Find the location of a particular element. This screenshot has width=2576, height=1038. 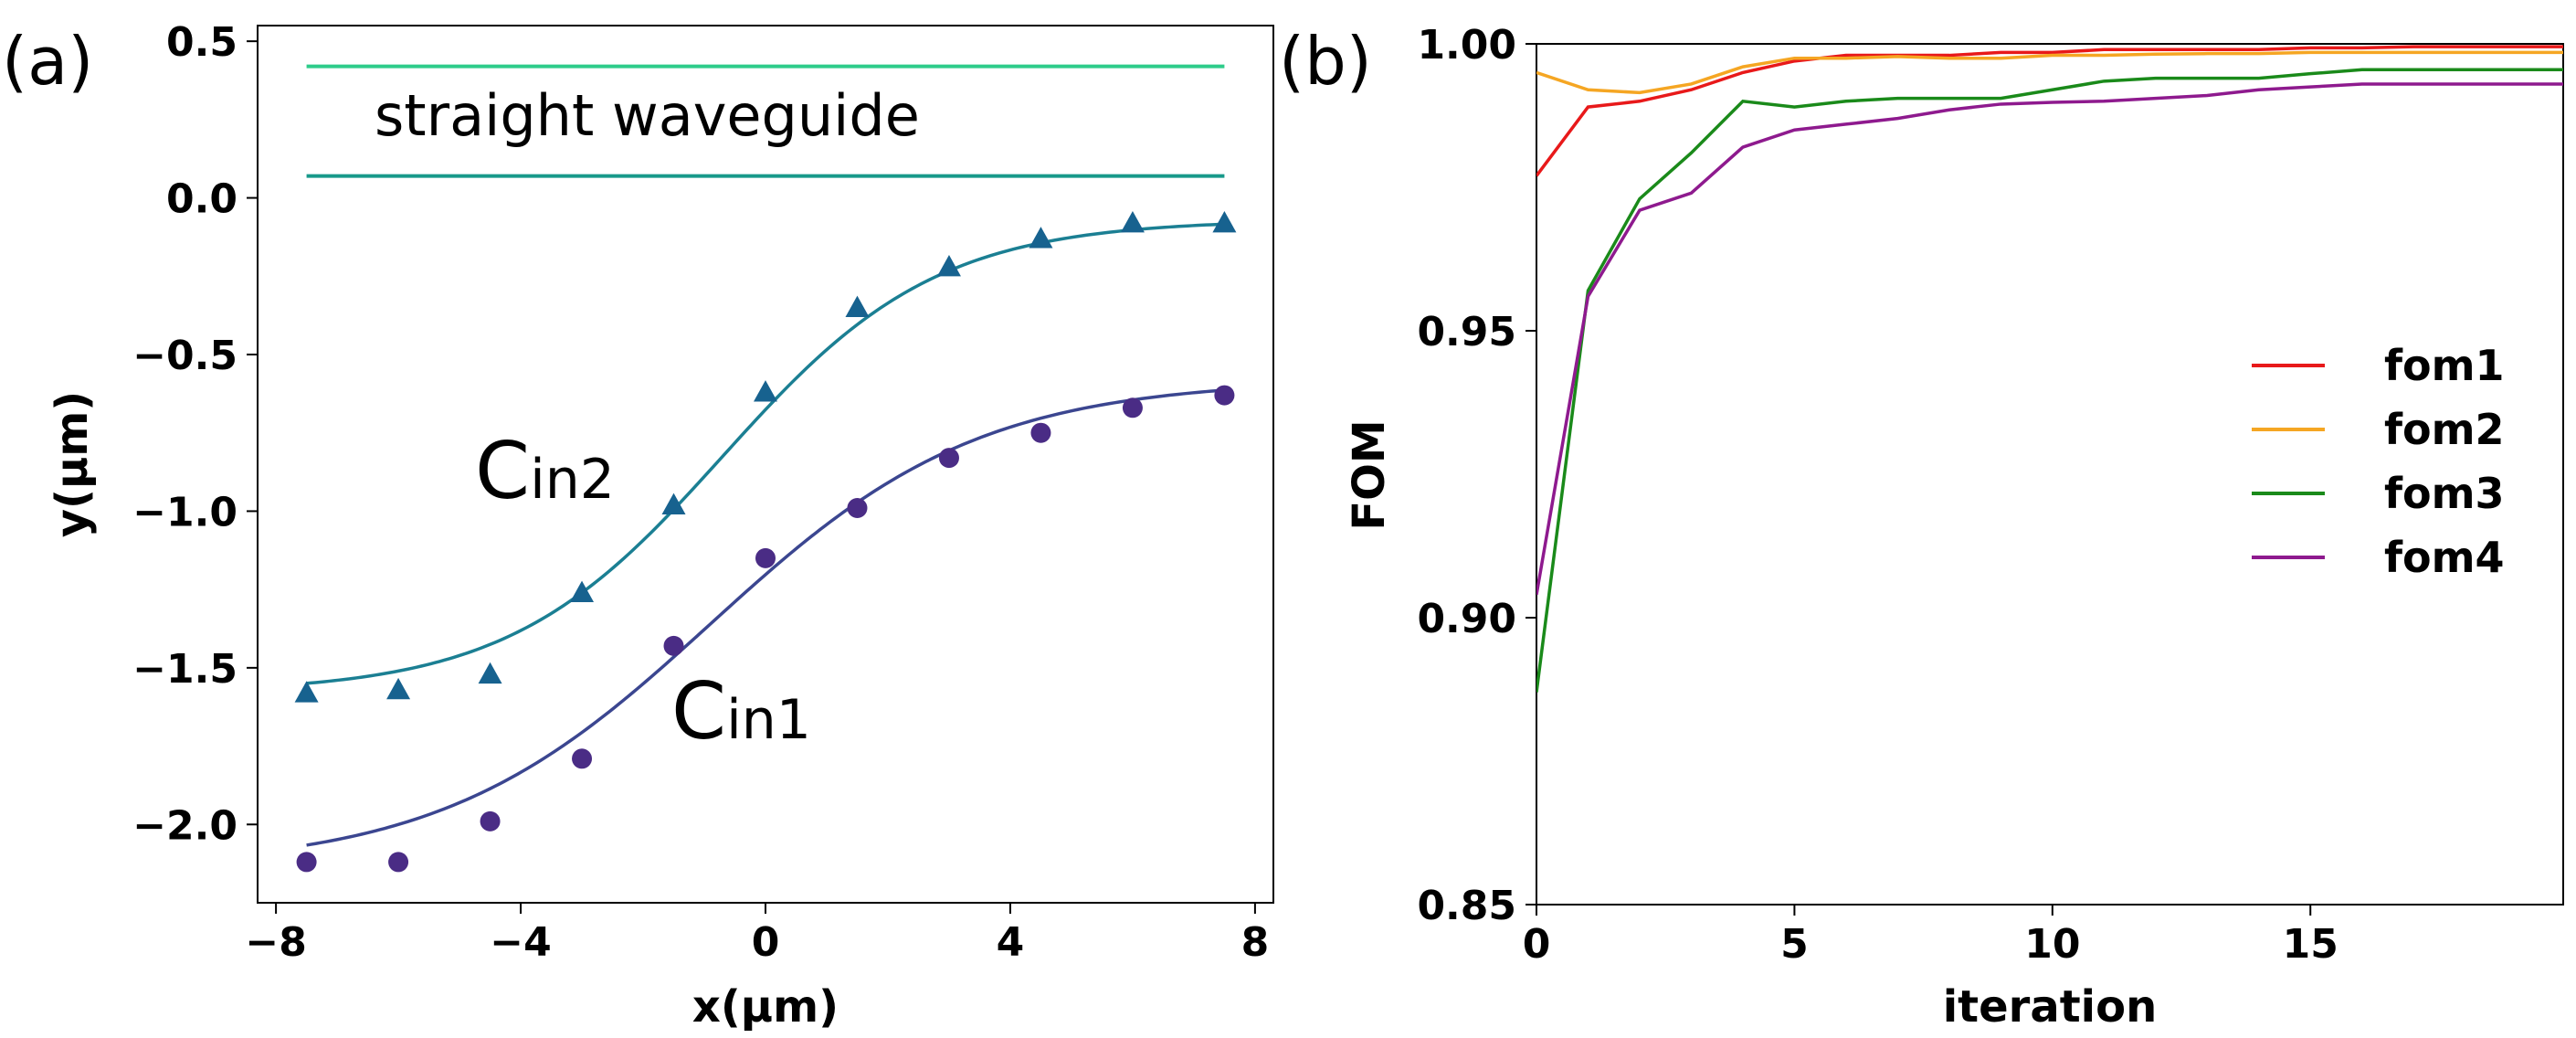

panel-b-label: (b) is located at coordinates (1325, 61).